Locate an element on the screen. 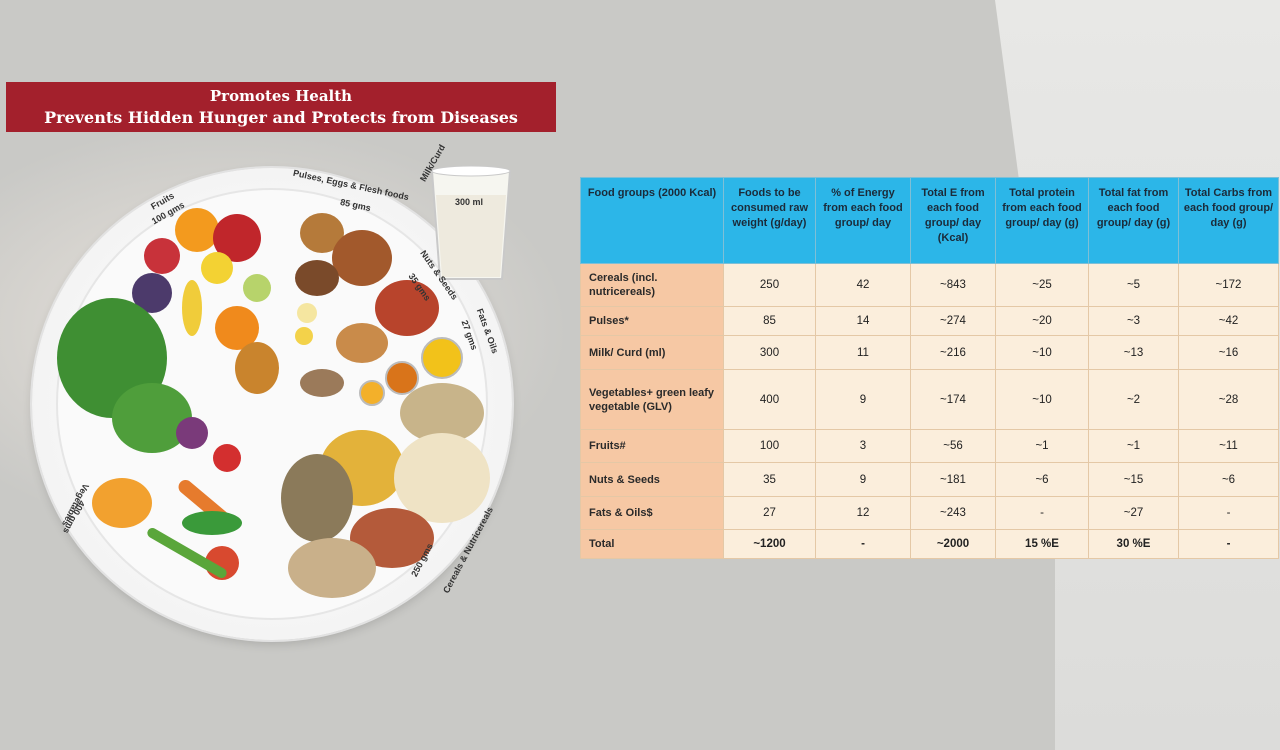  table-row: Nuts & Seeds 35 9 ~181 ~6 ~15 ~6 is located at coordinates (929, 480).